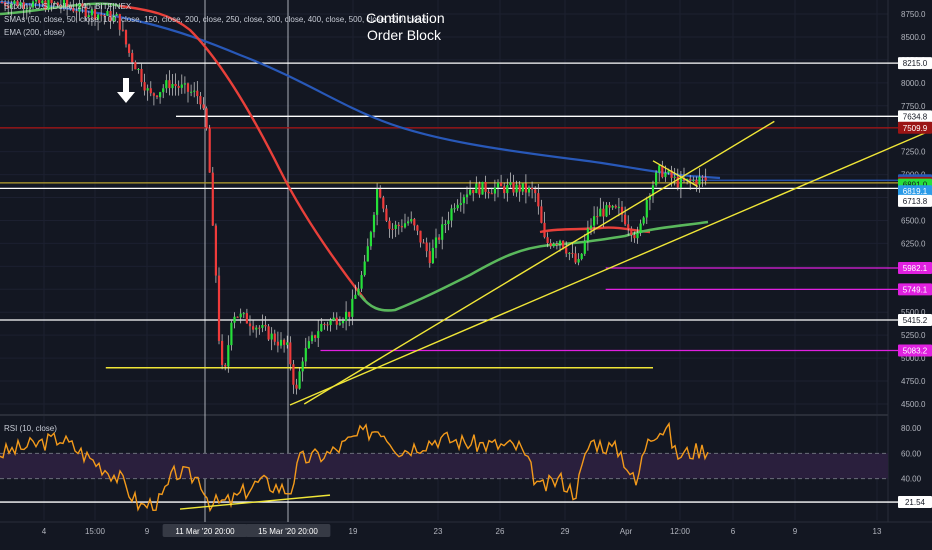  Describe the element at coordinates (915, 350) in the screenshot. I see `price-tag-label: 5083.2` at that location.